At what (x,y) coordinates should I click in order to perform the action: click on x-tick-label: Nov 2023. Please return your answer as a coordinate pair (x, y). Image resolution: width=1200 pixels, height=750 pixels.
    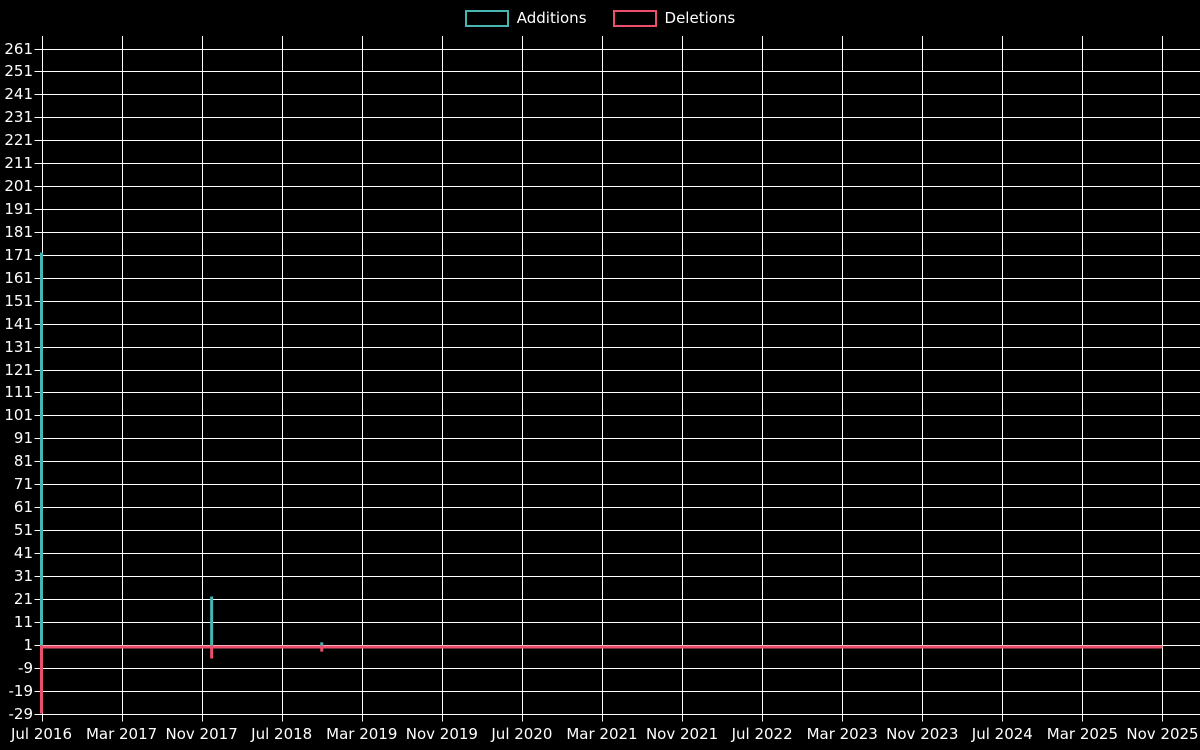
    Looking at the image, I should click on (922, 733).